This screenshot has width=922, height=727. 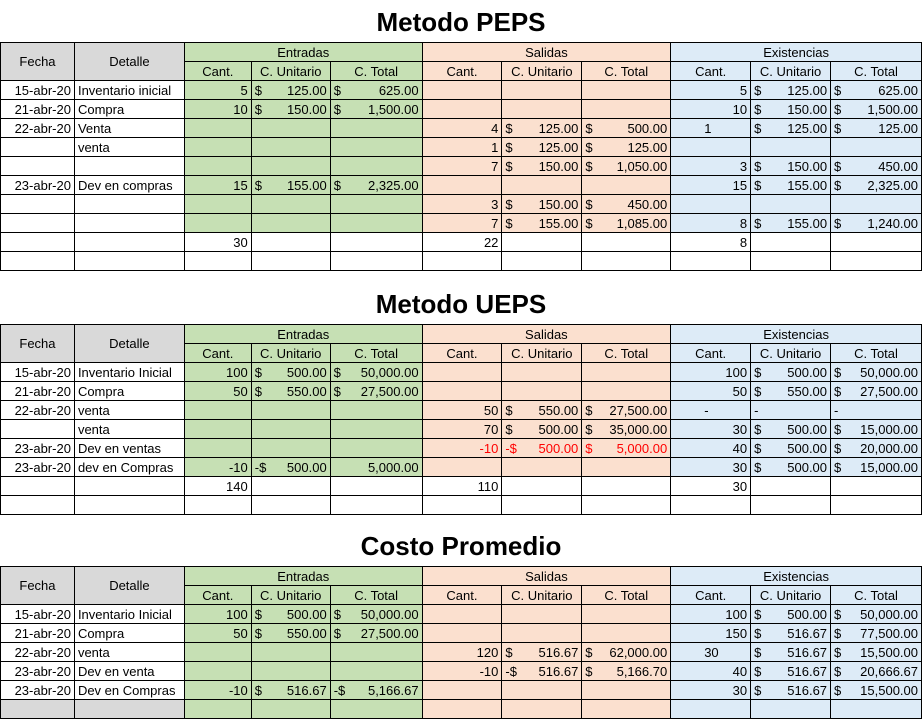 I want to click on money-cell: $155.00, so click(x=290, y=185).